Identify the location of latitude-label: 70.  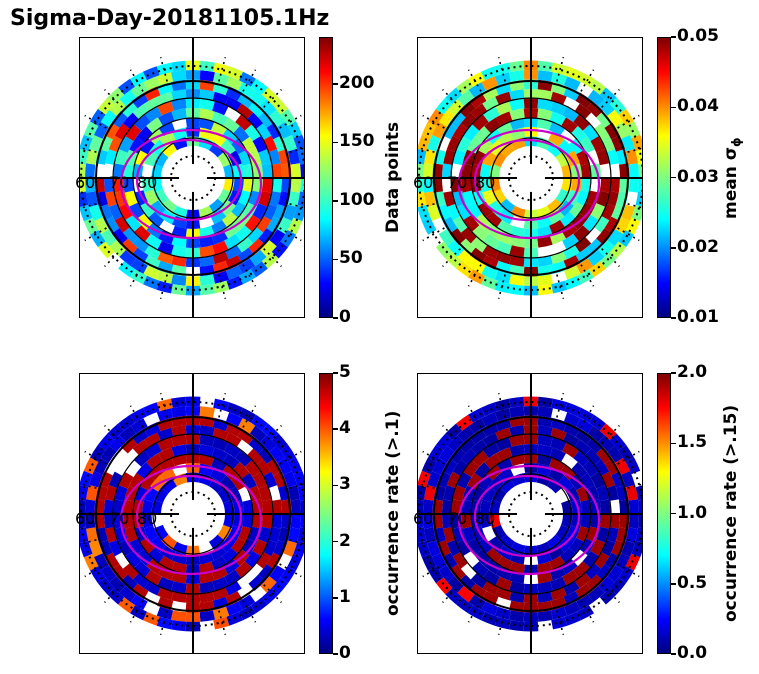
(119, 182).